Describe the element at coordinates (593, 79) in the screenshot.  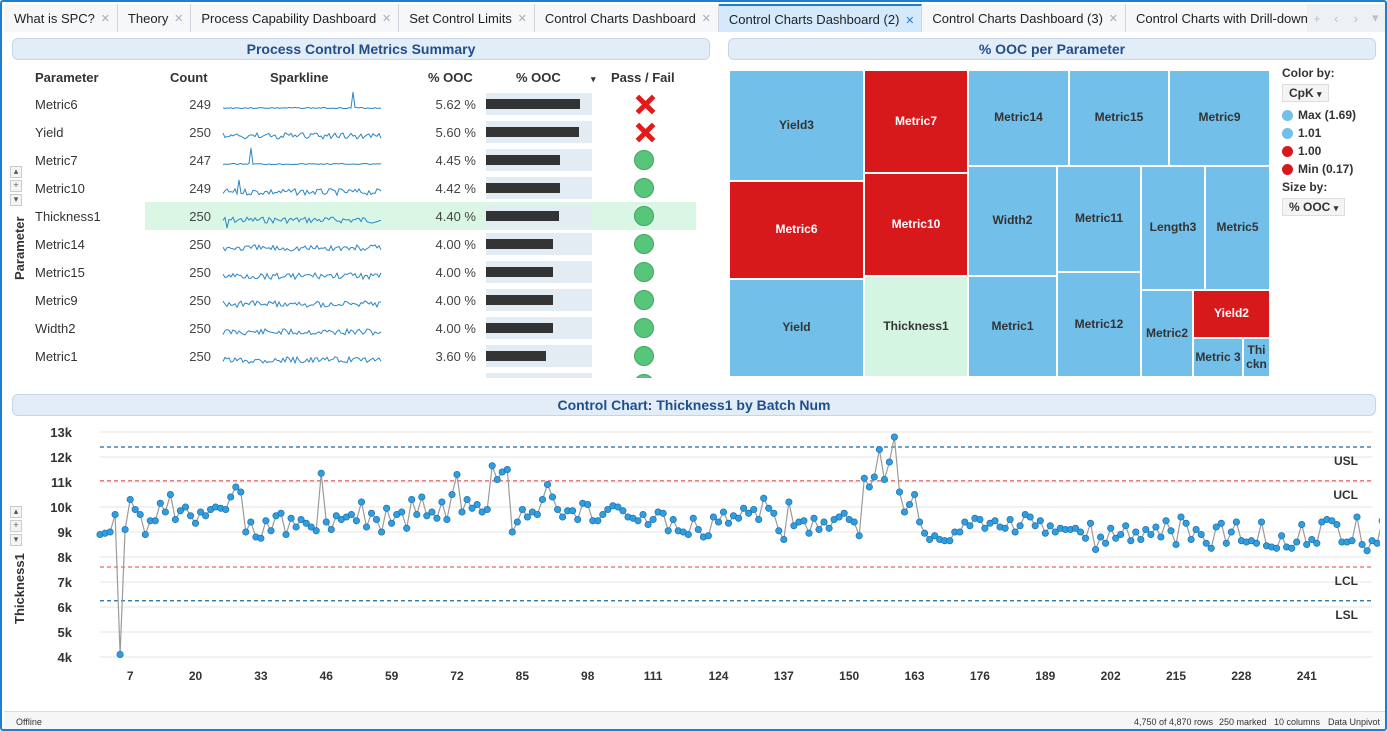
I see `sort-descending-icon: ▾` at that location.